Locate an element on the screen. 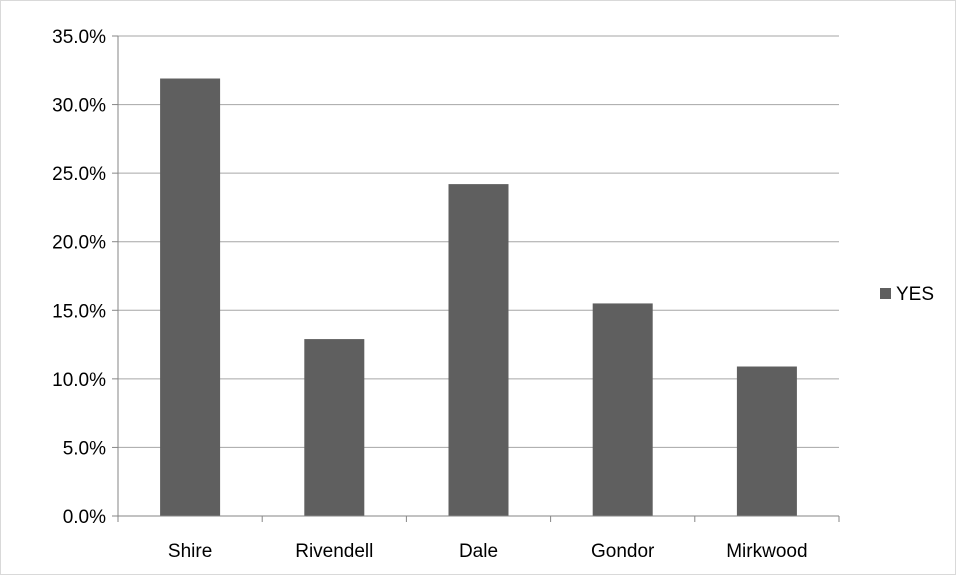  x-tick-label-shire: Shire is located at coordinates (190, 551).